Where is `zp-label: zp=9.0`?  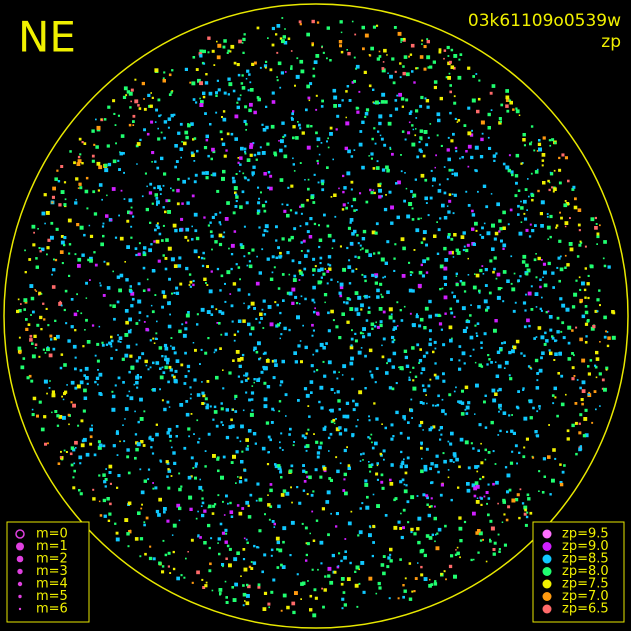
zp-label: zp=9.0 is located at coordinates (585, 546).